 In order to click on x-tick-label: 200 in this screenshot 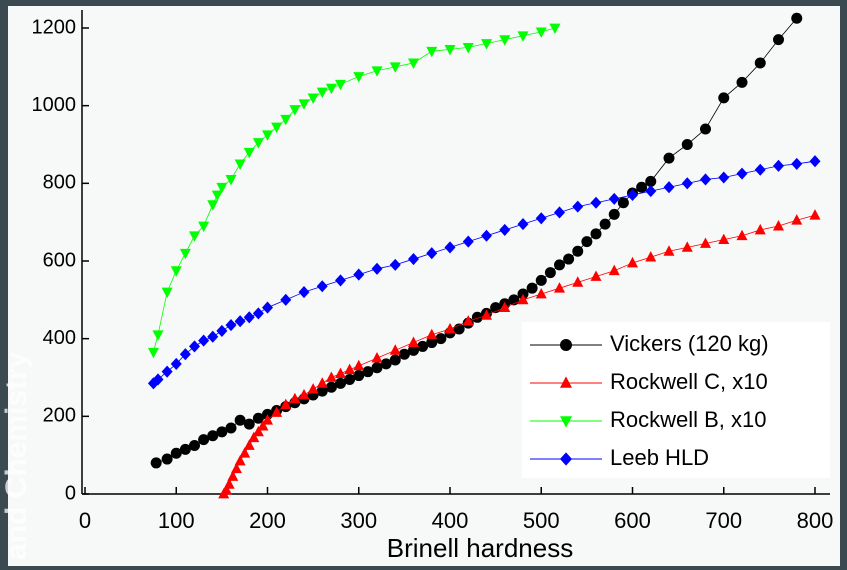, I will do `click(267, 520)`.